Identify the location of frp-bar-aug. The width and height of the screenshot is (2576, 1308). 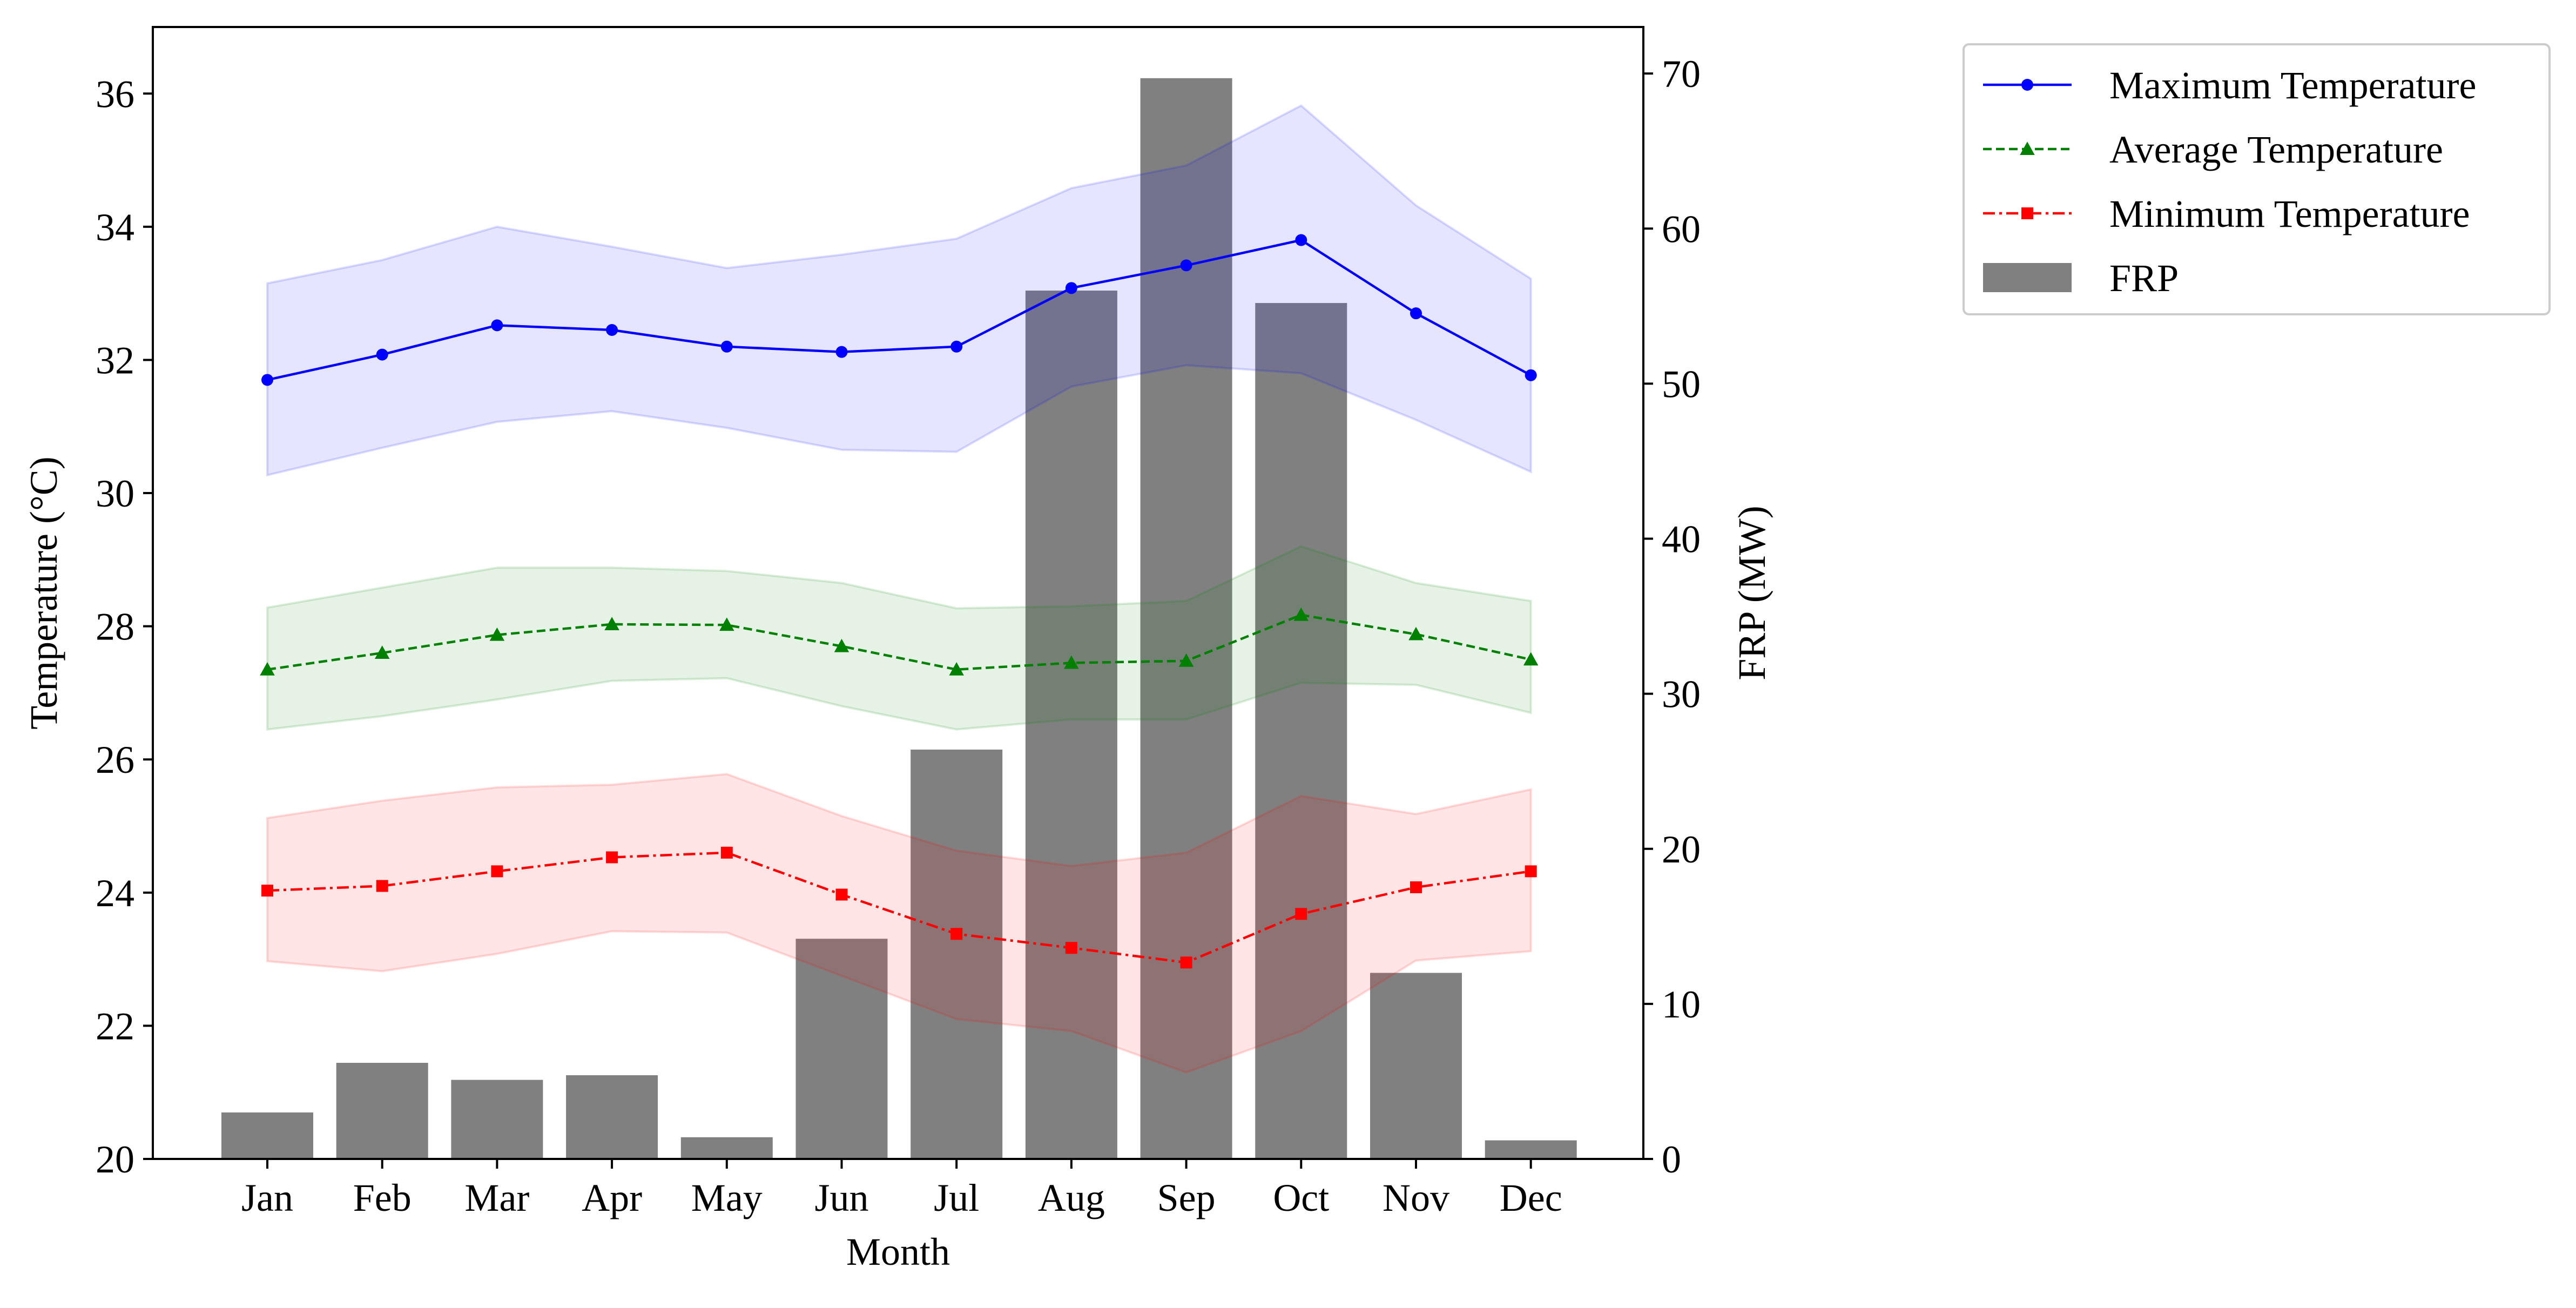
(1071, 725).